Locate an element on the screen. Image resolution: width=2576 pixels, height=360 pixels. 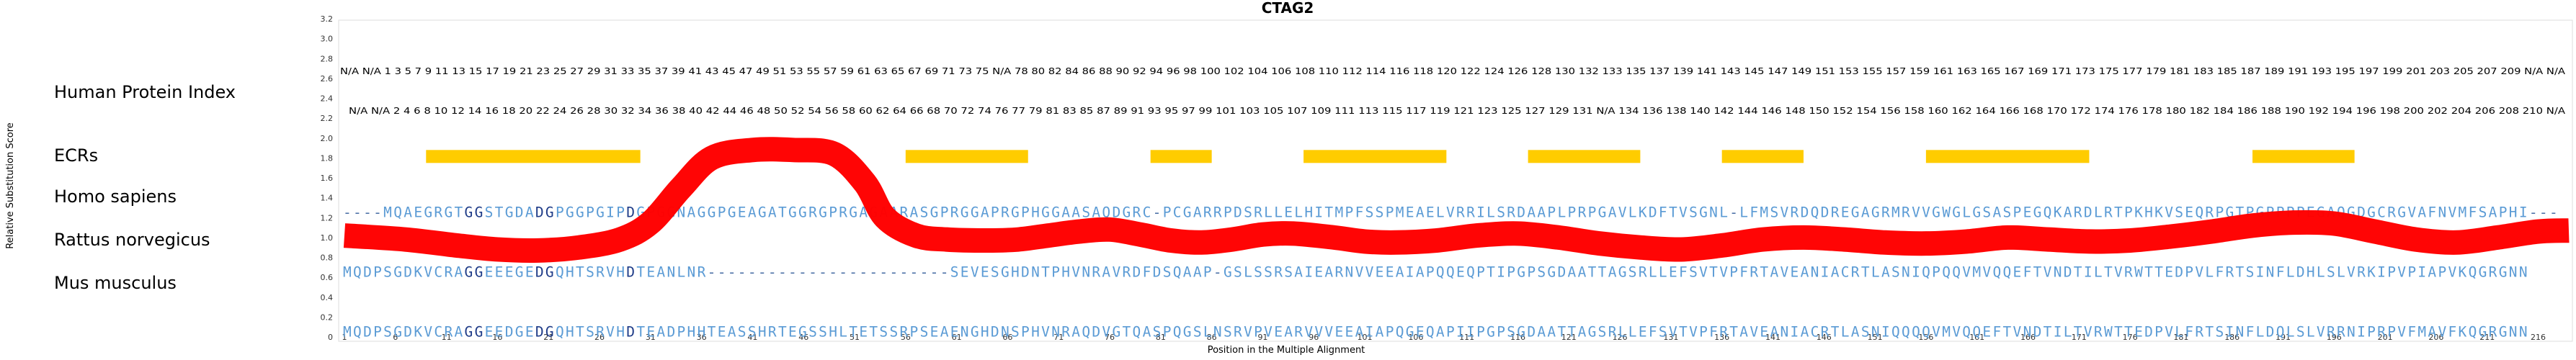
x-tick-label: 136 is located at coordinates (1721, 337).